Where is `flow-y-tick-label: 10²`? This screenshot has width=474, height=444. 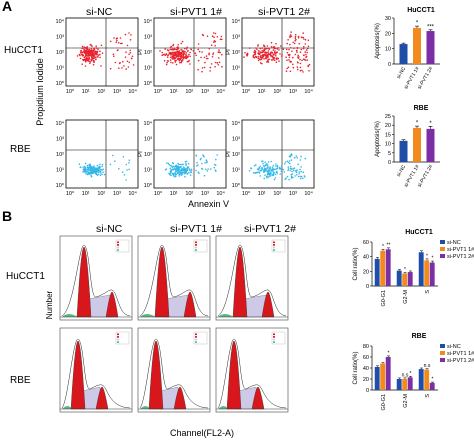 flow-y-tick-label: 10² is located at coordinates (148, 155).